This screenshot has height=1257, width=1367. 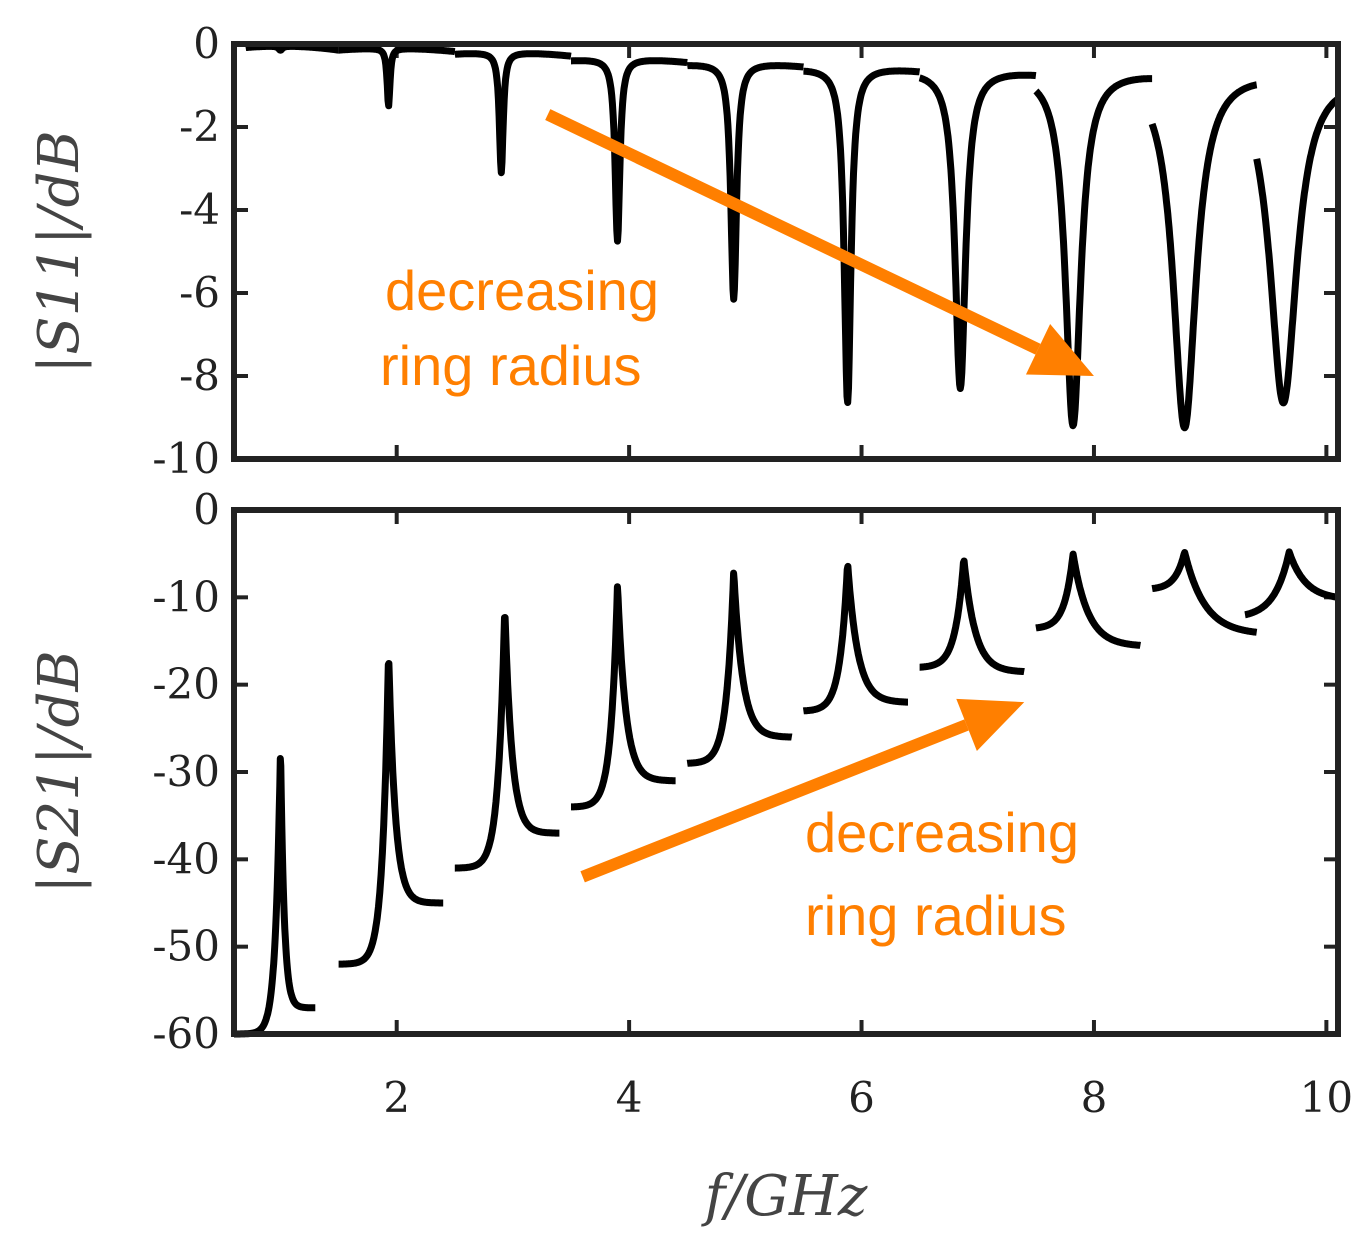 I want to click on s21-ytick-label: -40, so click(x=186, y=858).